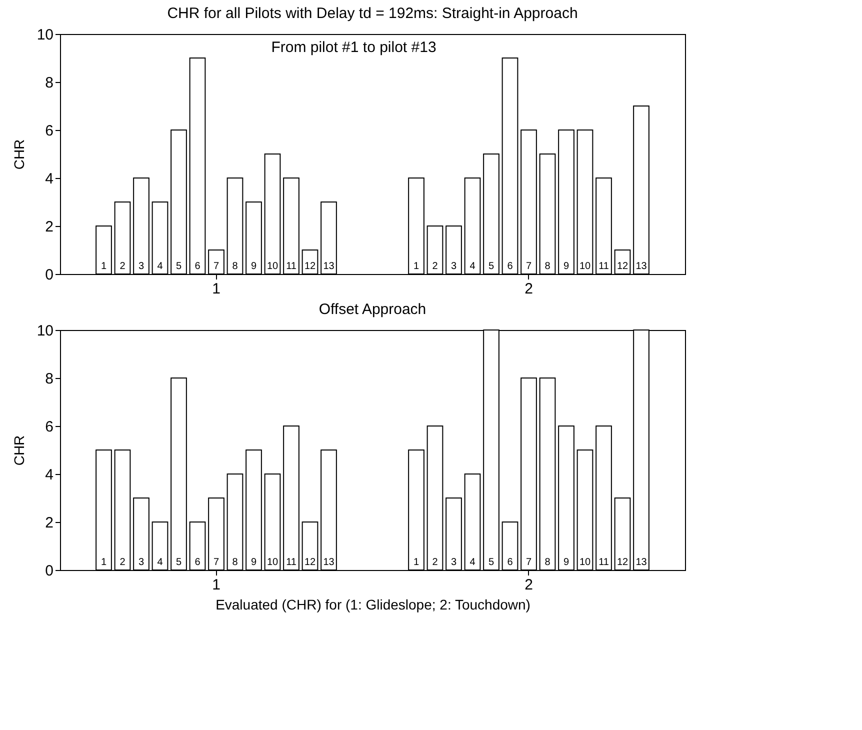  What do you see at coordinates (372, 309) in the screenshot?
I see `chart-title: Offset Approach` at bounding box center [372, 309].